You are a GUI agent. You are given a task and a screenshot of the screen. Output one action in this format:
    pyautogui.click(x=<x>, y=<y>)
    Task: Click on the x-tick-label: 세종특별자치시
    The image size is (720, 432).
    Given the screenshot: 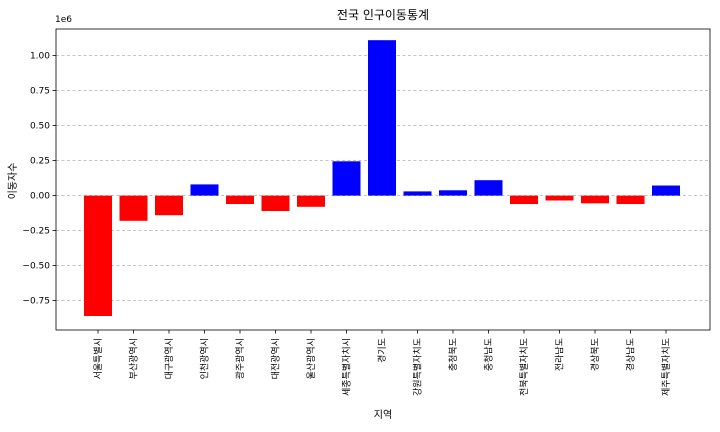 What is the action you would take?
    pyautogui.click(x=347, y=367)
    